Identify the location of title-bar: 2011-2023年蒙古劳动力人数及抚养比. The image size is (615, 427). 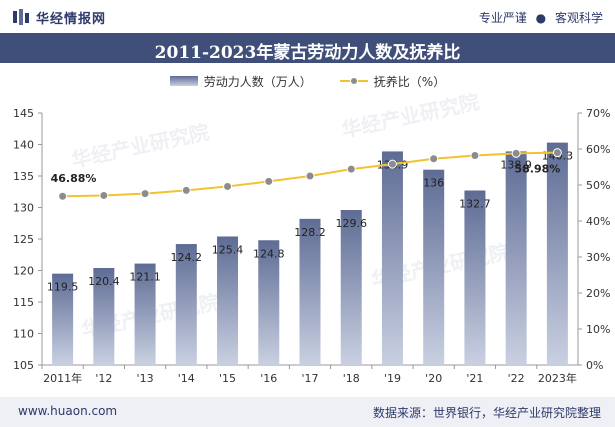
(307, 48).